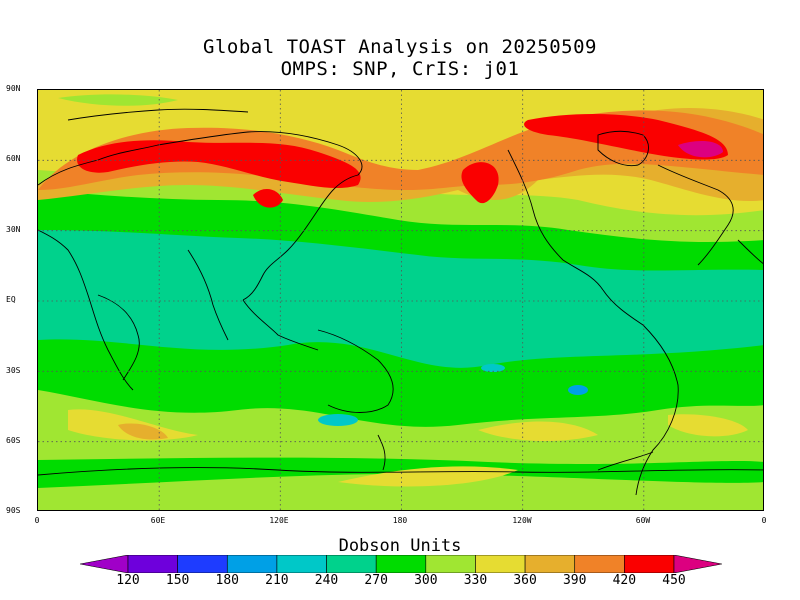 The height and width of the screenshot is (600, 800). What do you see at coordinates (626, 137) in the screenshot?
I see `contour-north-atlantic-max` at bounding box center [626, 137].